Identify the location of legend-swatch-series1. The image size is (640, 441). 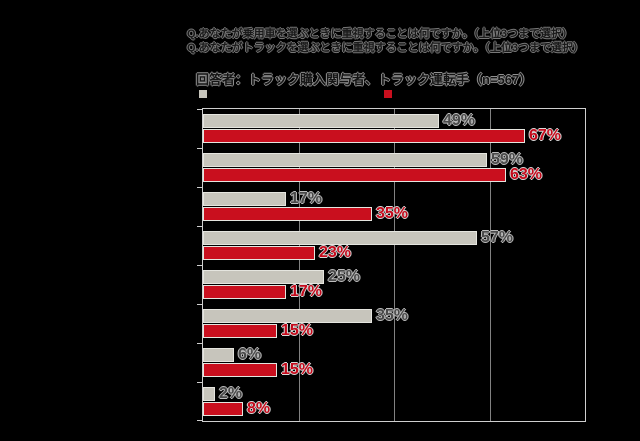
(203, 94).